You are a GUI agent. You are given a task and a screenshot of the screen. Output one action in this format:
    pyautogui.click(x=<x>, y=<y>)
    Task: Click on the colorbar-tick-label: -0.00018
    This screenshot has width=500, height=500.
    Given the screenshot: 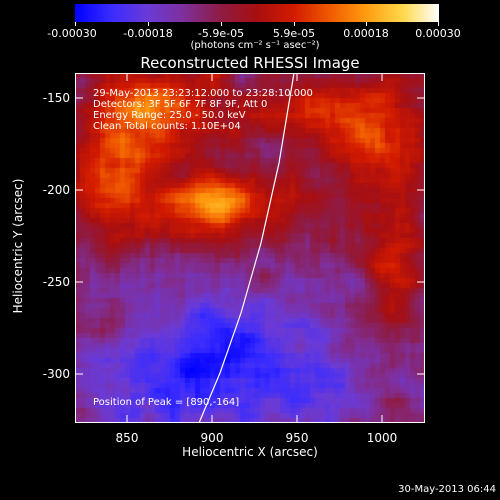 What is the action you would take?
    pyautogui.click(x=148, y=33)
    